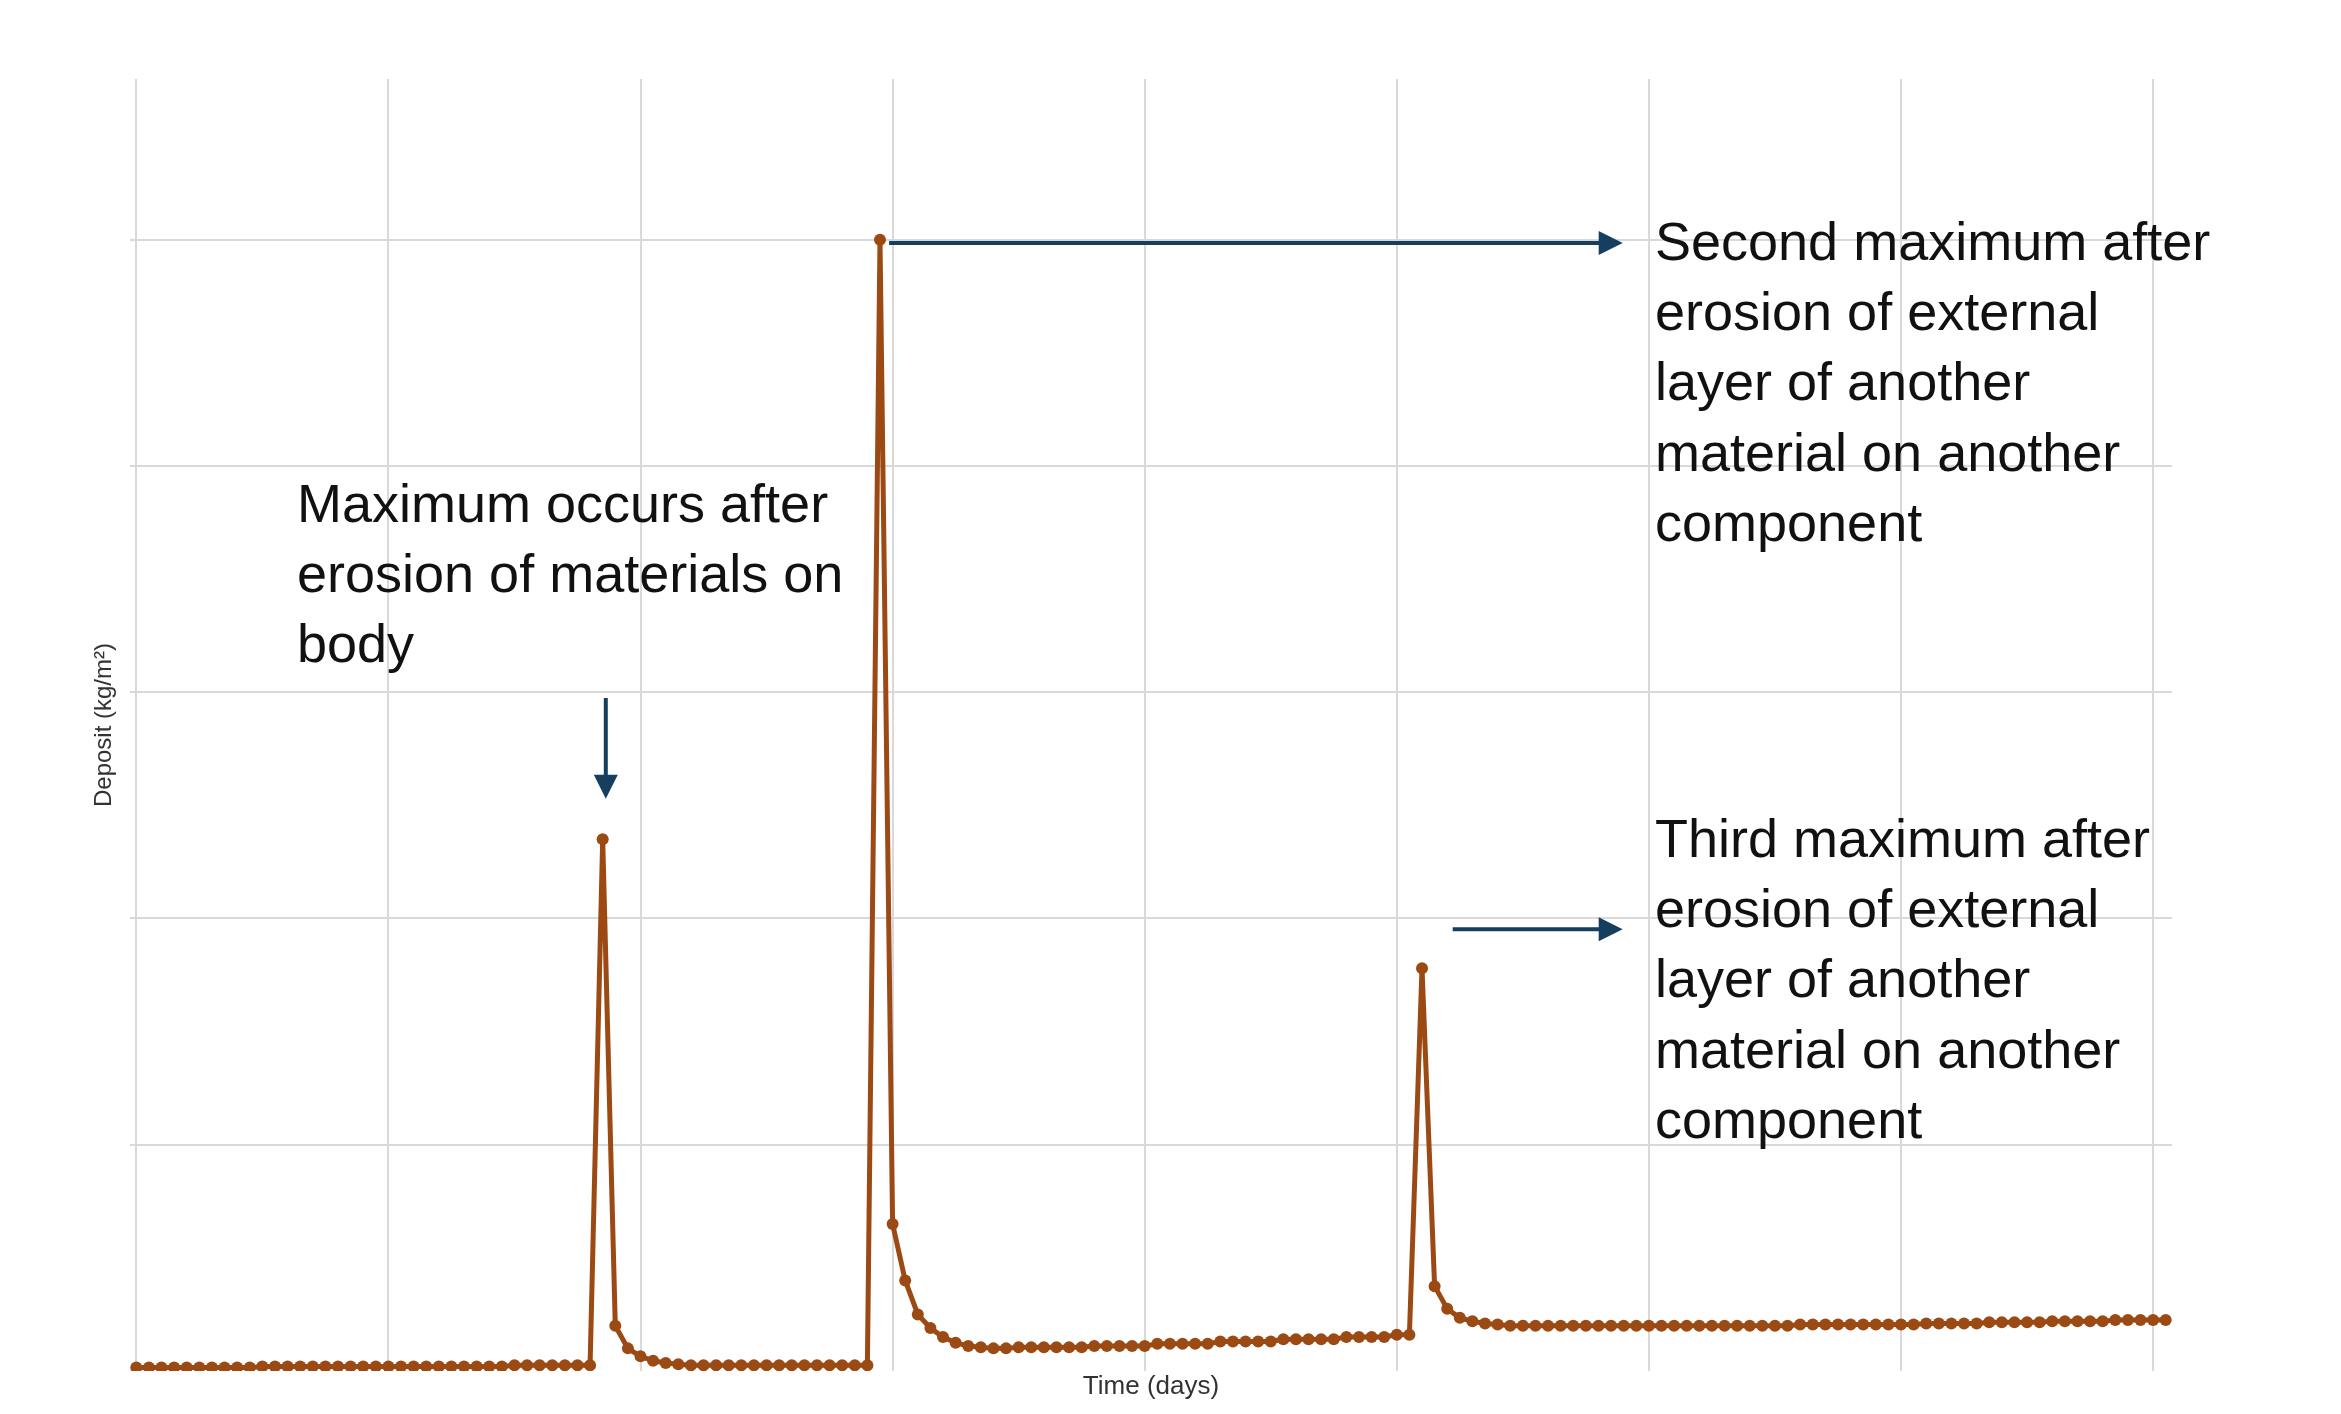  Describe the element at coordinates (570, 573) in the screenshot. I see `annotation: Maximum occurs after erosion of materials on body` at that location.